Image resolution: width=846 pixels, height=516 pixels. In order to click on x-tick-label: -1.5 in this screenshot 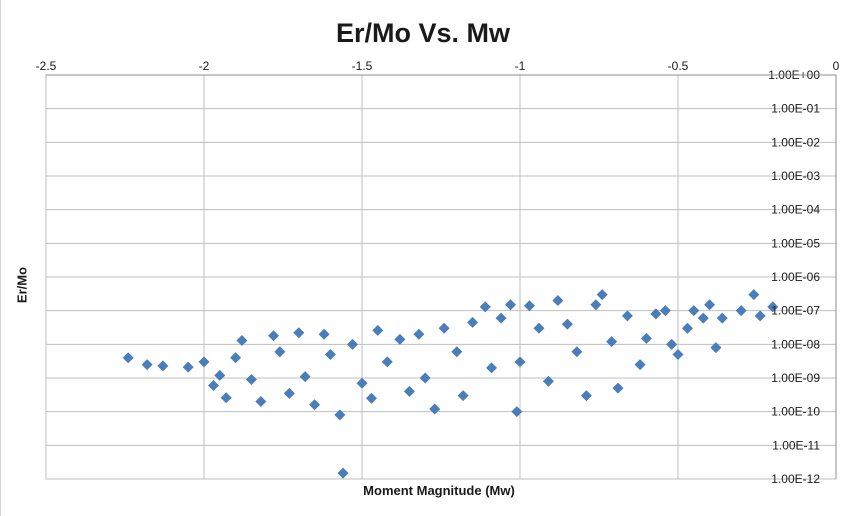, I will do `click(362, 66)`.